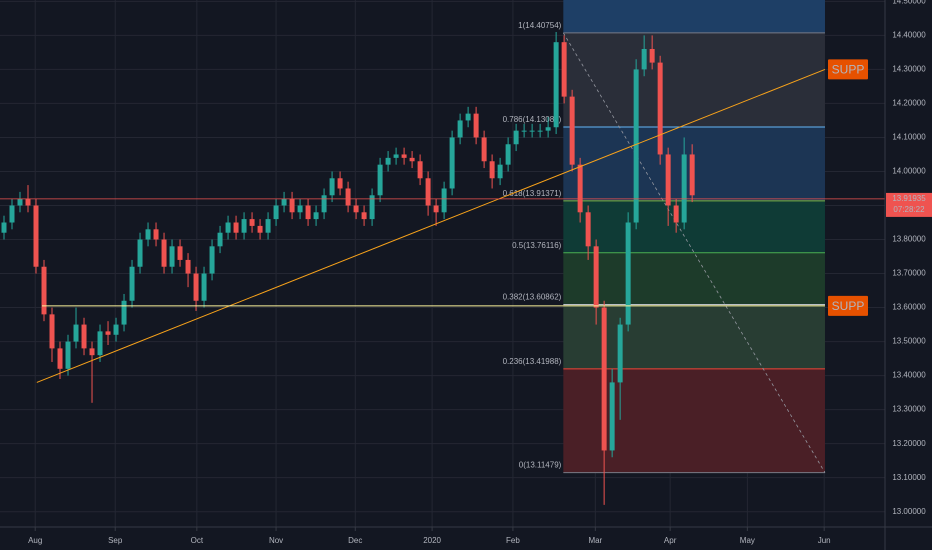 This screenshot has height=550, width=932. I want to click on x-tick-label: Aug, so click(35, 540).